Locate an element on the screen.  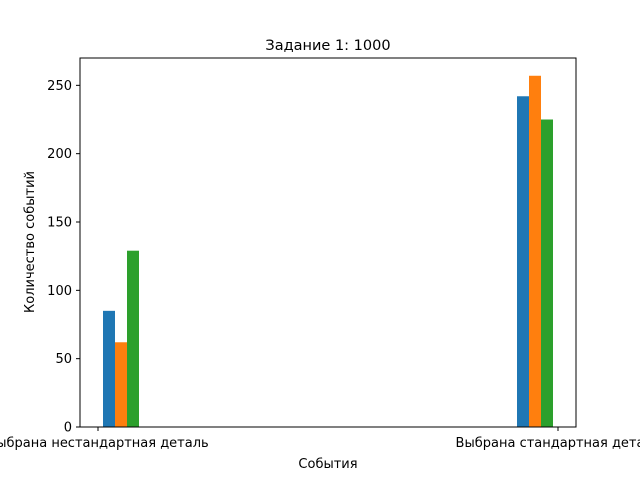
x-tick-label: Выбрана нестандартная деталь is located at coordinates (104, 443).